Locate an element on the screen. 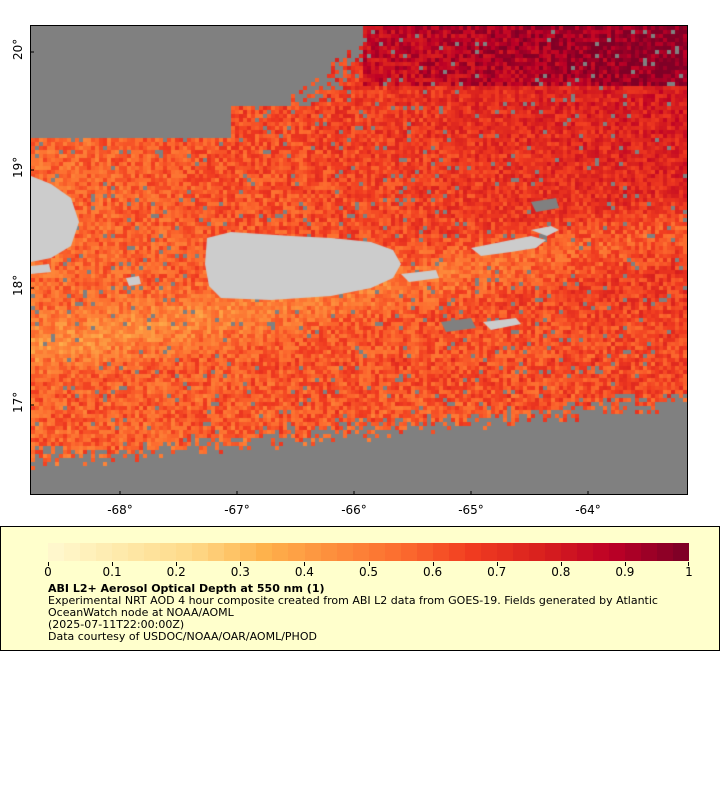 The image size is (720, 800). colorbar-label-0.5: 0.5 is located at coordinates (368, 572).